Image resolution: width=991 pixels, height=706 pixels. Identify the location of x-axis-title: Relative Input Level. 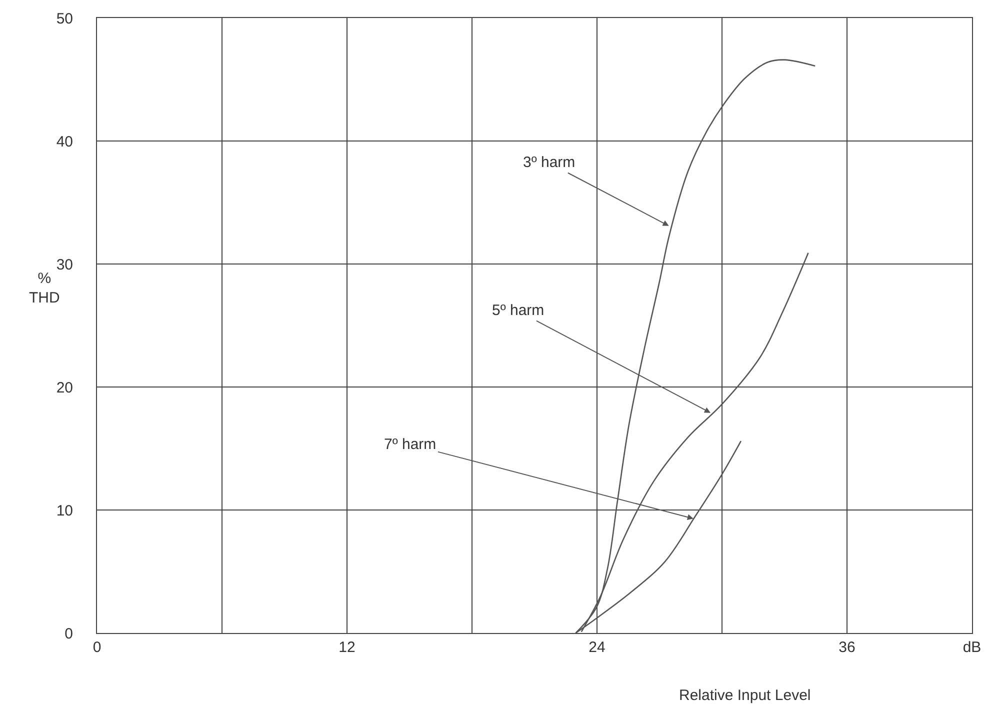
(745, 695).